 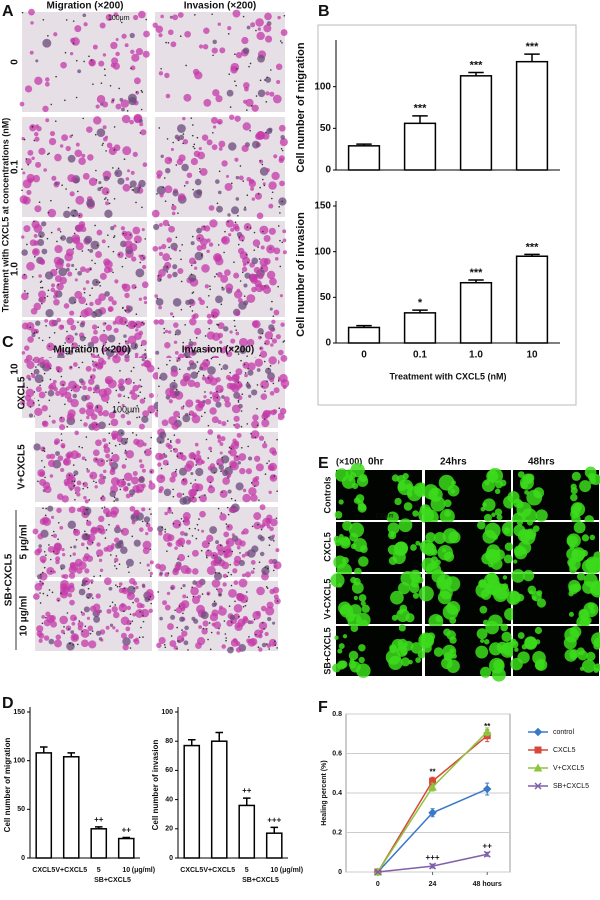 I want to click on y-tick-label: 100, so click(x=167, y=712).